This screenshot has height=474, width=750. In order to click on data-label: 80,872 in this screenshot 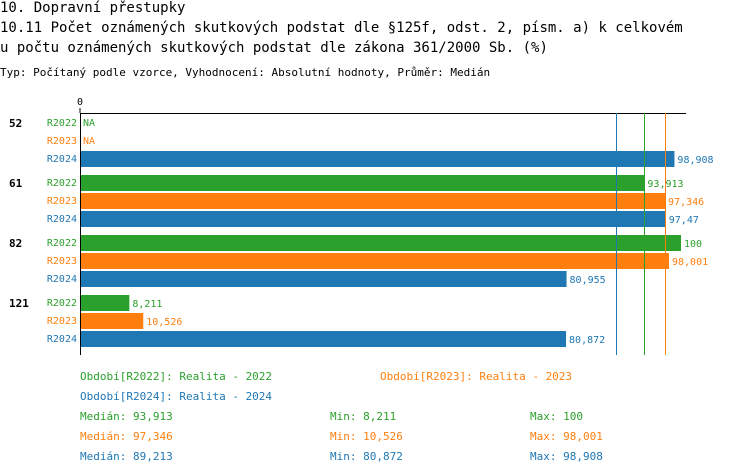, I will do `click(587, 340)`.